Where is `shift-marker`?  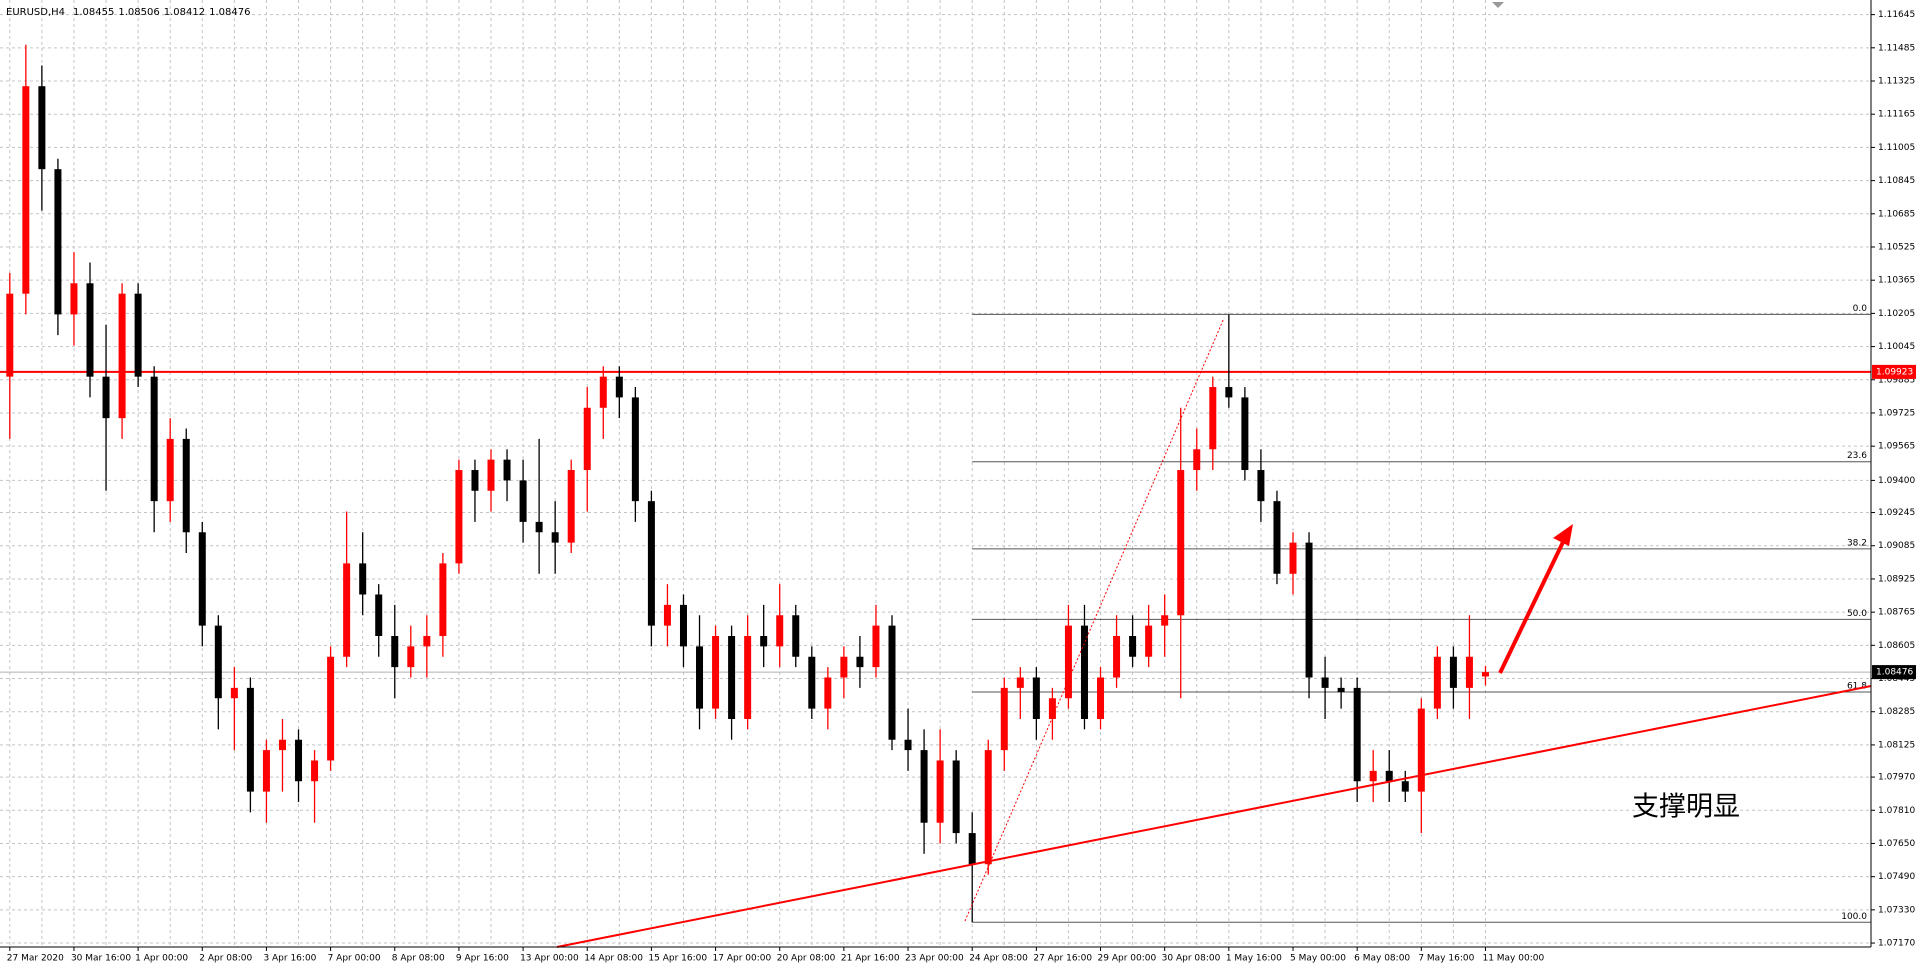
shift-marker is located at coordinates (1498, 5).